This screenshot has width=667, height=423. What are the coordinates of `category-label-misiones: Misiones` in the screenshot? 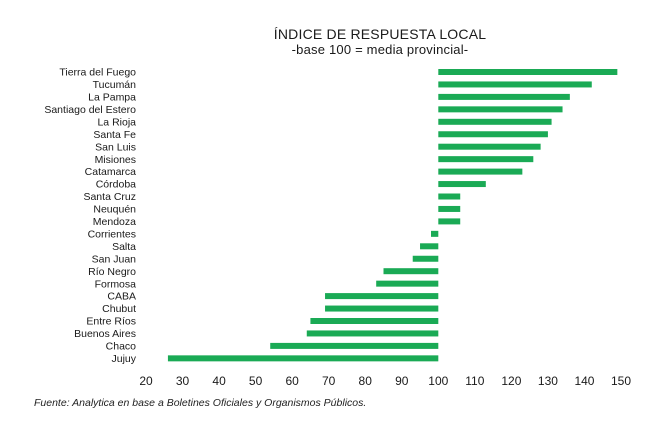 It's located at (115, 160).